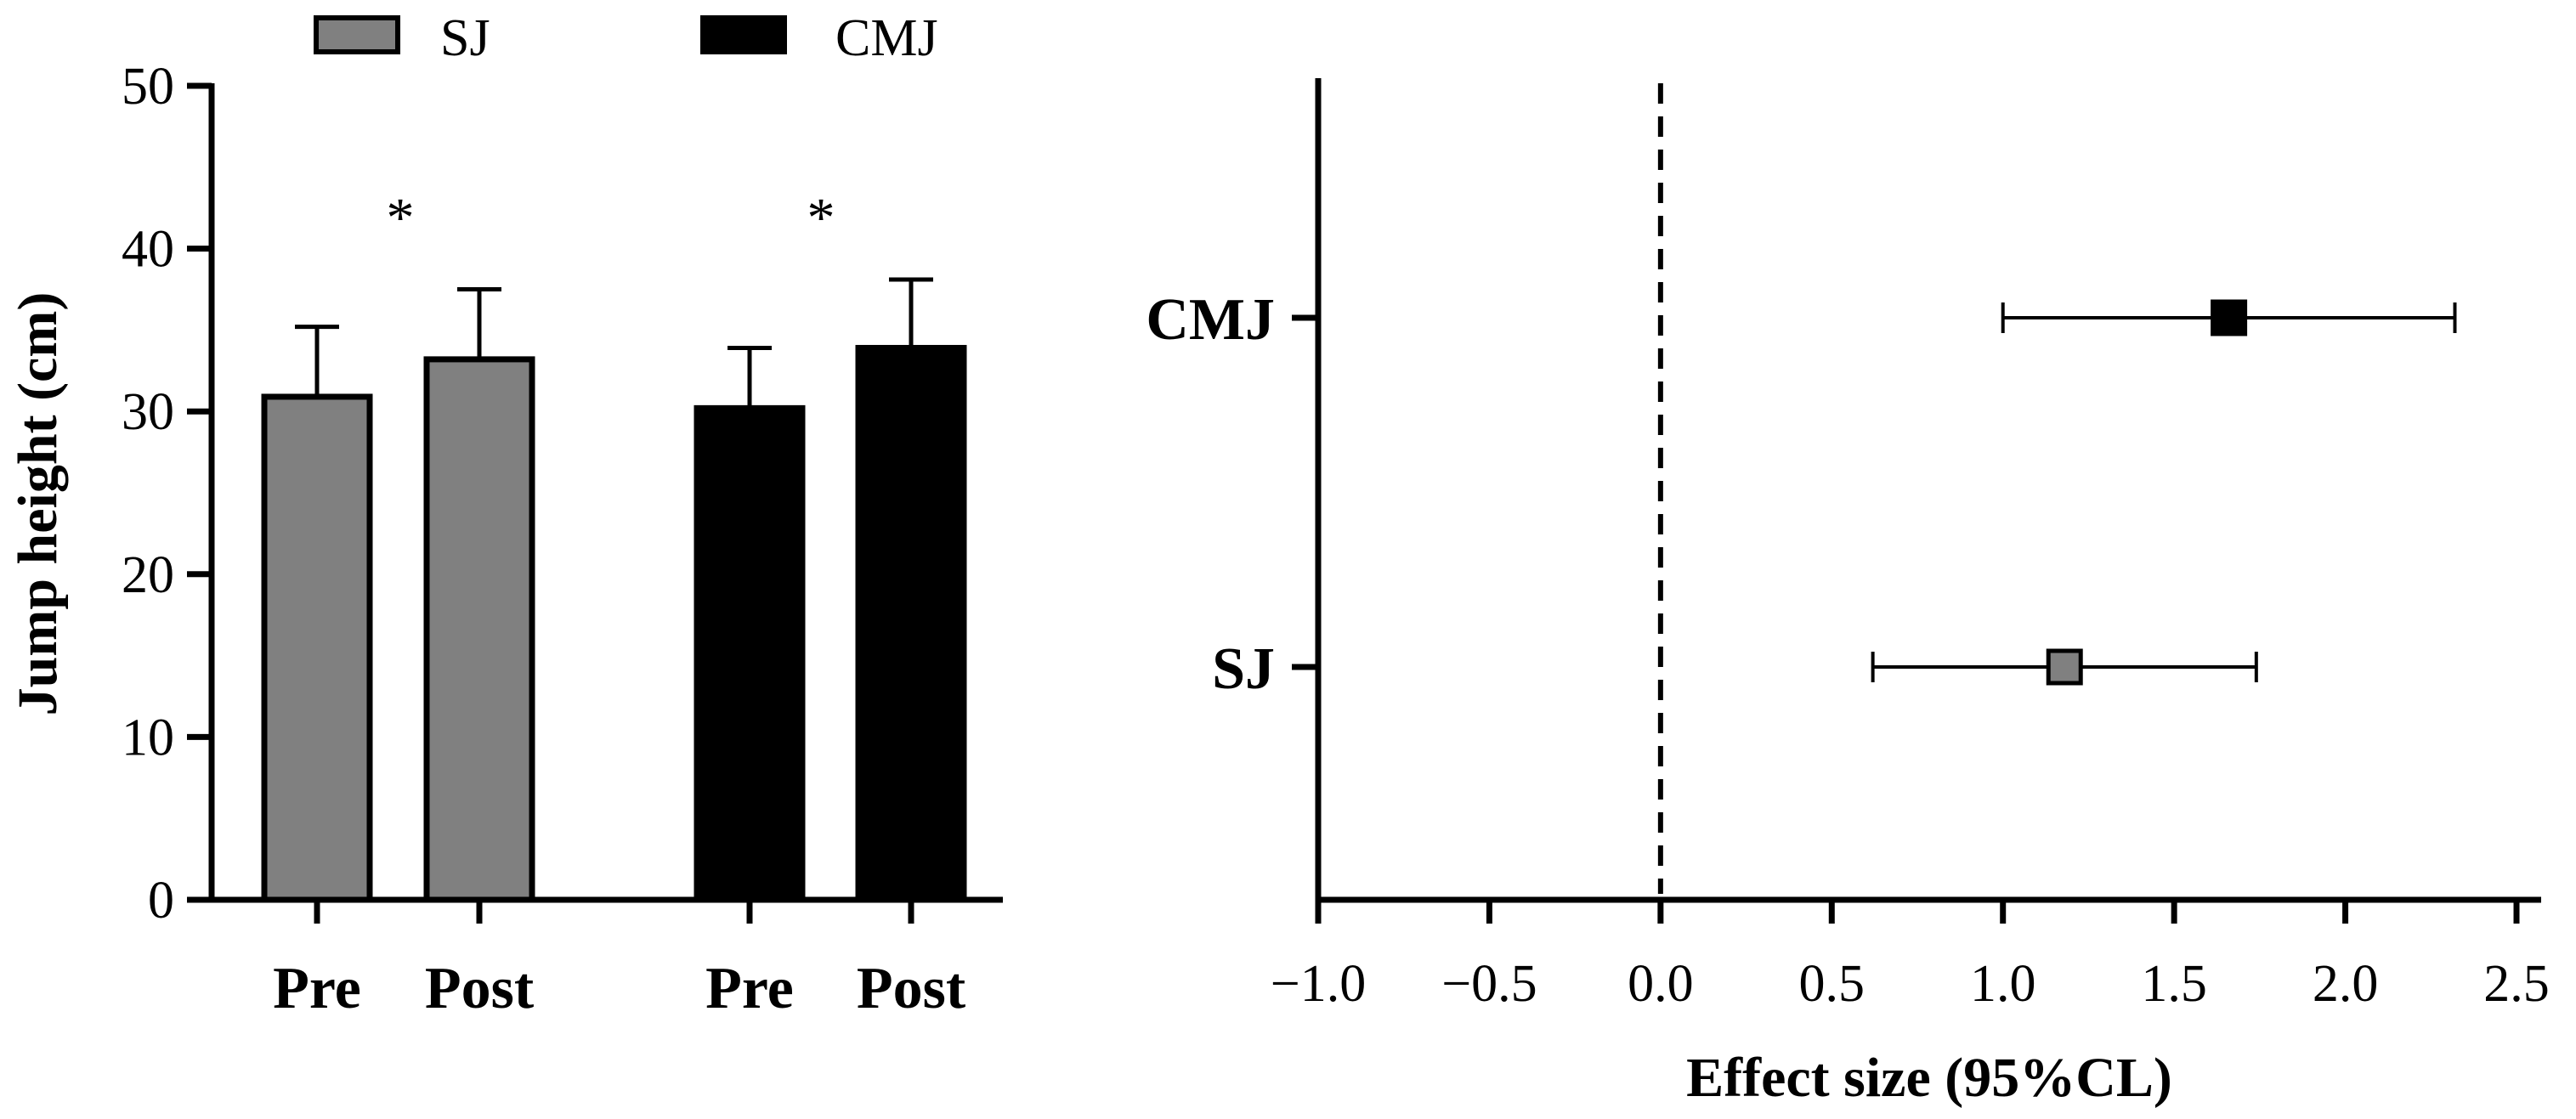 The height and width of the screenshot is (1119, 2576). What do you see at coordinates (1318, 984) in the screenshot?
I see `forest-x-tick-label: −1.0` at bounding box center [1318, 984].